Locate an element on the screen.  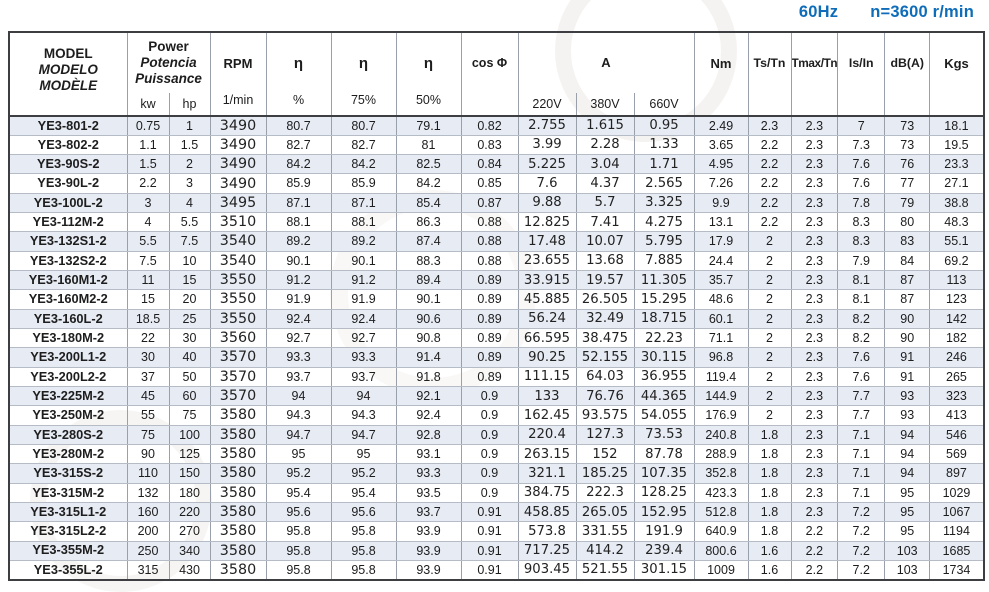
cell-nm: 17.9 is located at coordinates (721, 241).